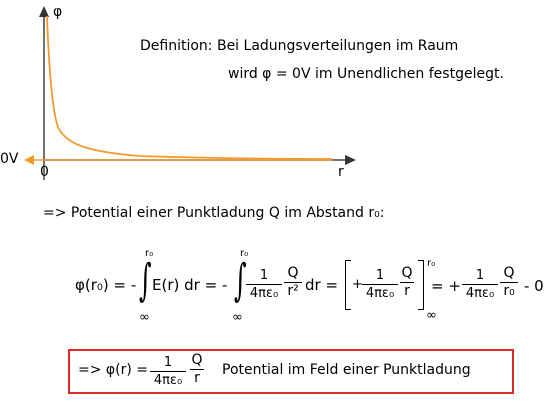  I want to click on int2-q-over-r2: Q r², so click(293, 282).